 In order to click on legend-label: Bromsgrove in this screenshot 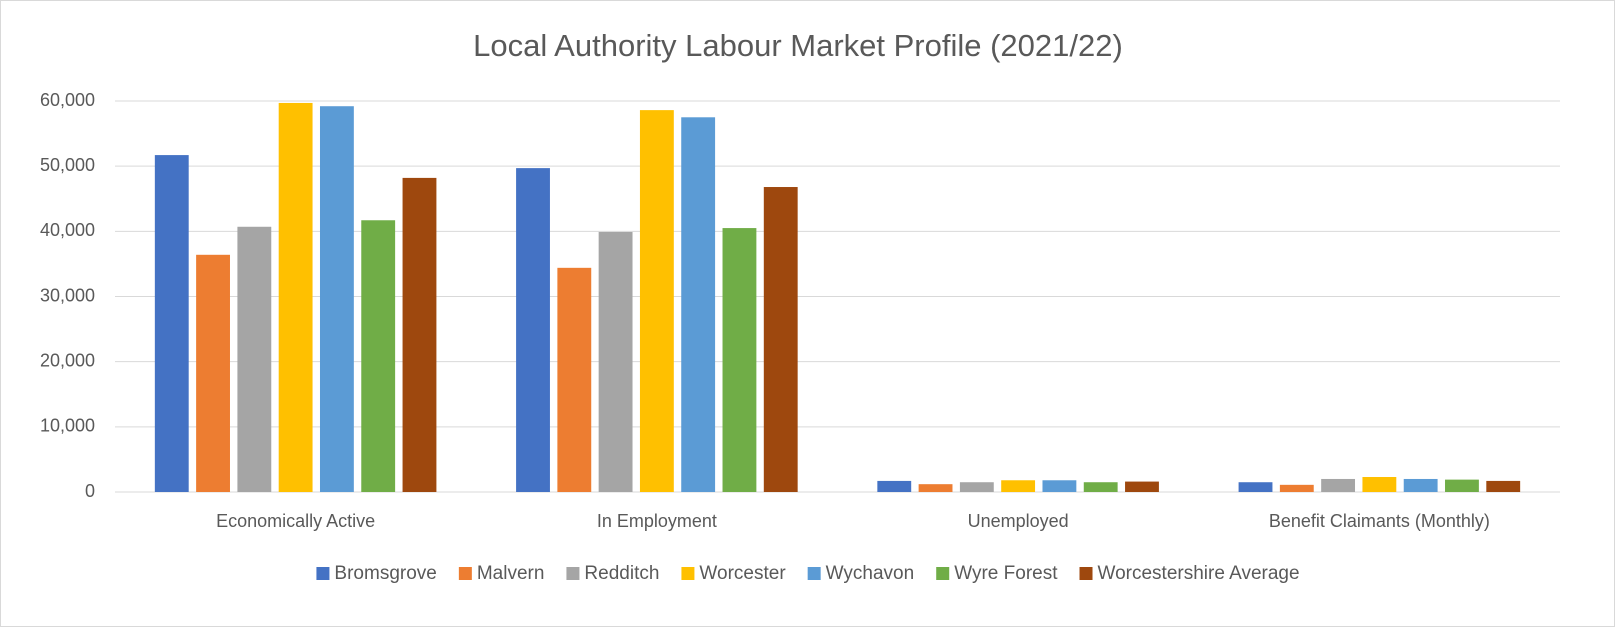, I will do `click(385, 573)`.